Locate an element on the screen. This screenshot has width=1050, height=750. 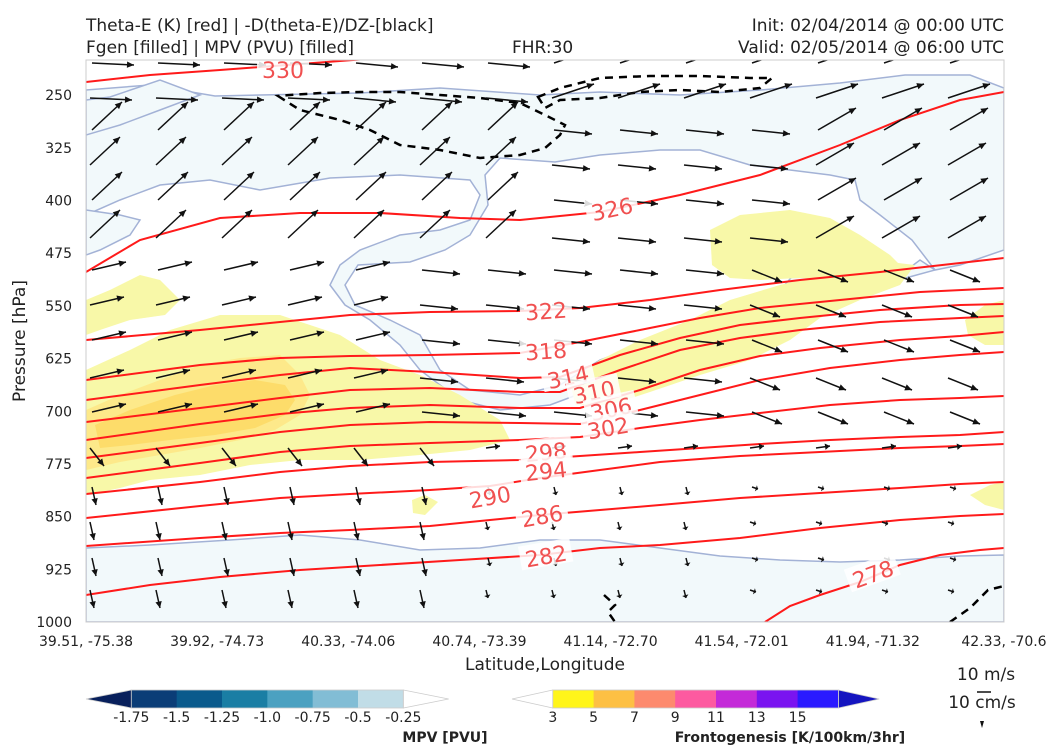
y-axis-ticks: 250 325 400 475 550 625 700 775 850 925 1000 is located at coordinates (54, 359).